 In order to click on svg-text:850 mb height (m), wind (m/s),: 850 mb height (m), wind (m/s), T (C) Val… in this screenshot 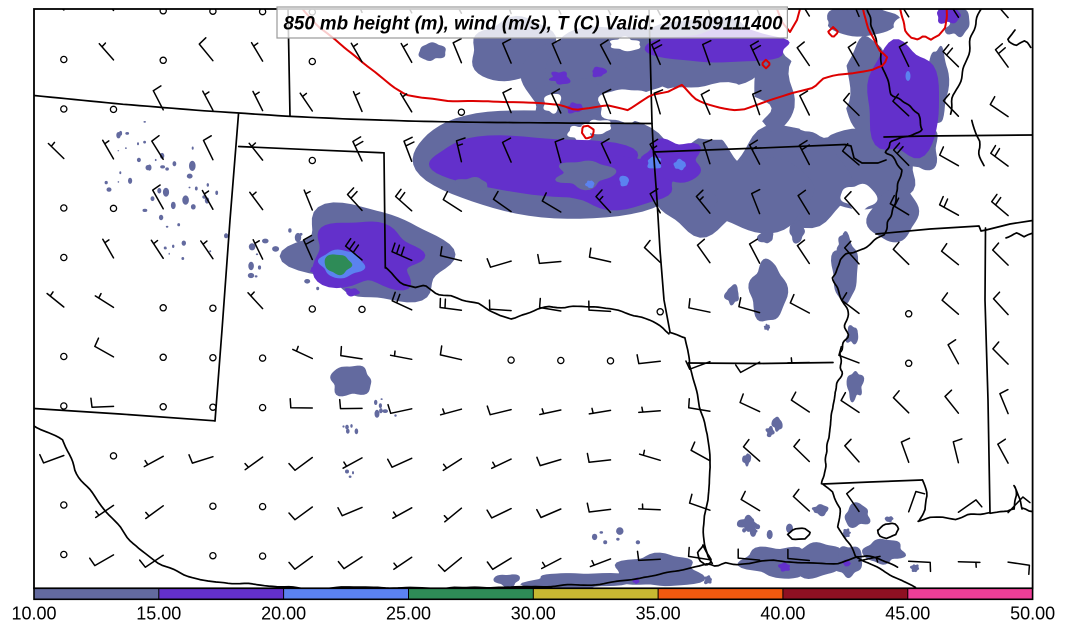, I will do `click(533, 24)`.